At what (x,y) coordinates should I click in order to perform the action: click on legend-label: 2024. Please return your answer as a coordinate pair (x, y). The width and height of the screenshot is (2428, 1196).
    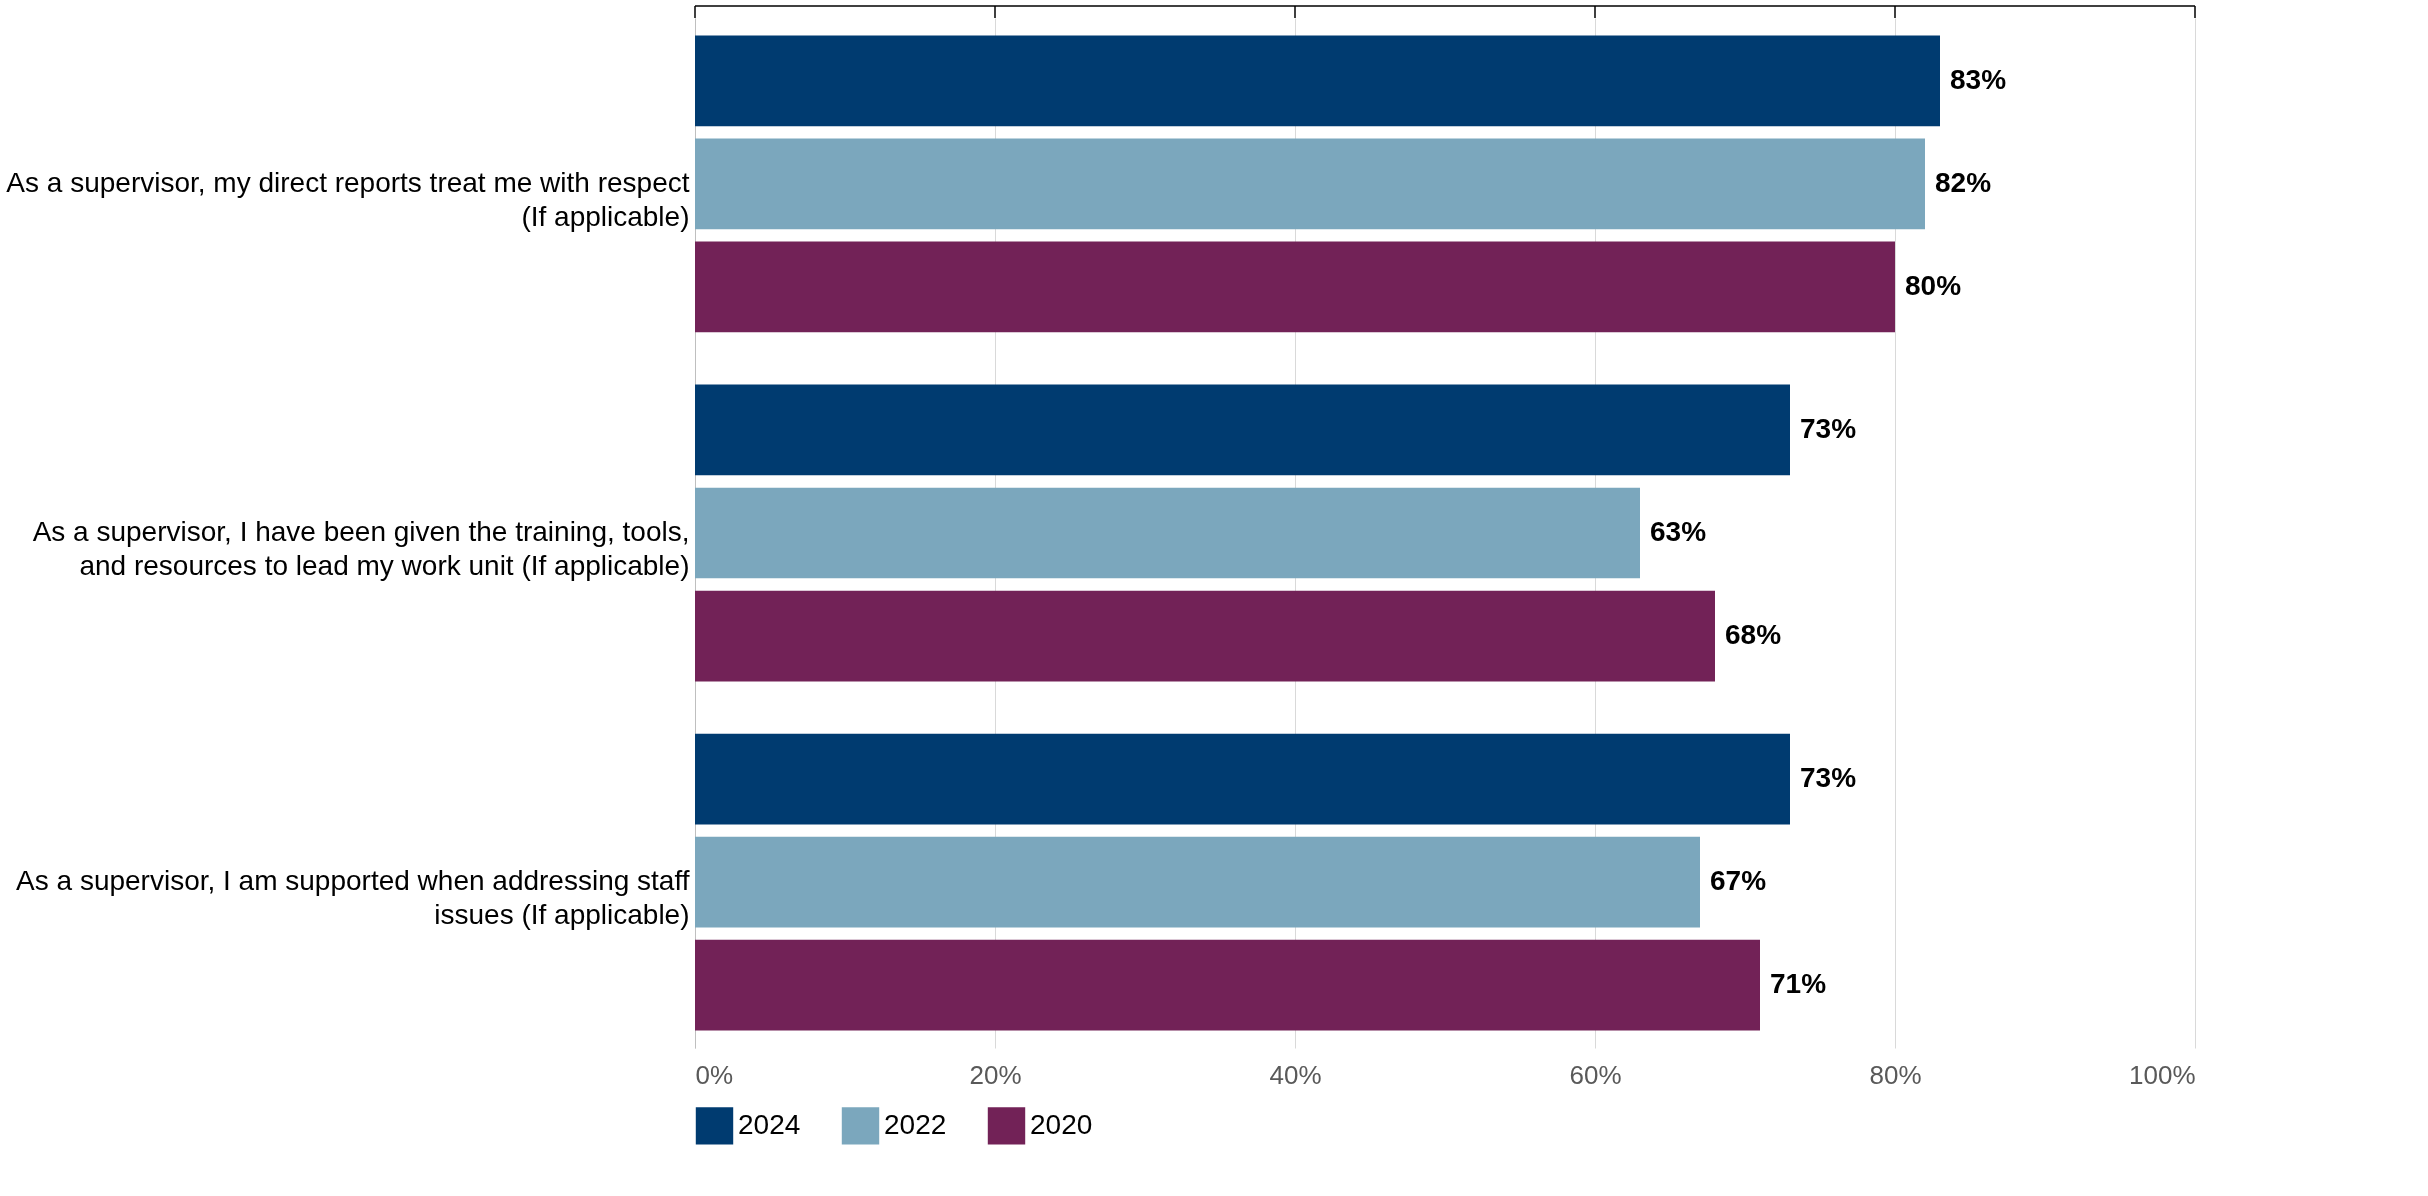
    Looking at the image, I should click on (769, 1124).